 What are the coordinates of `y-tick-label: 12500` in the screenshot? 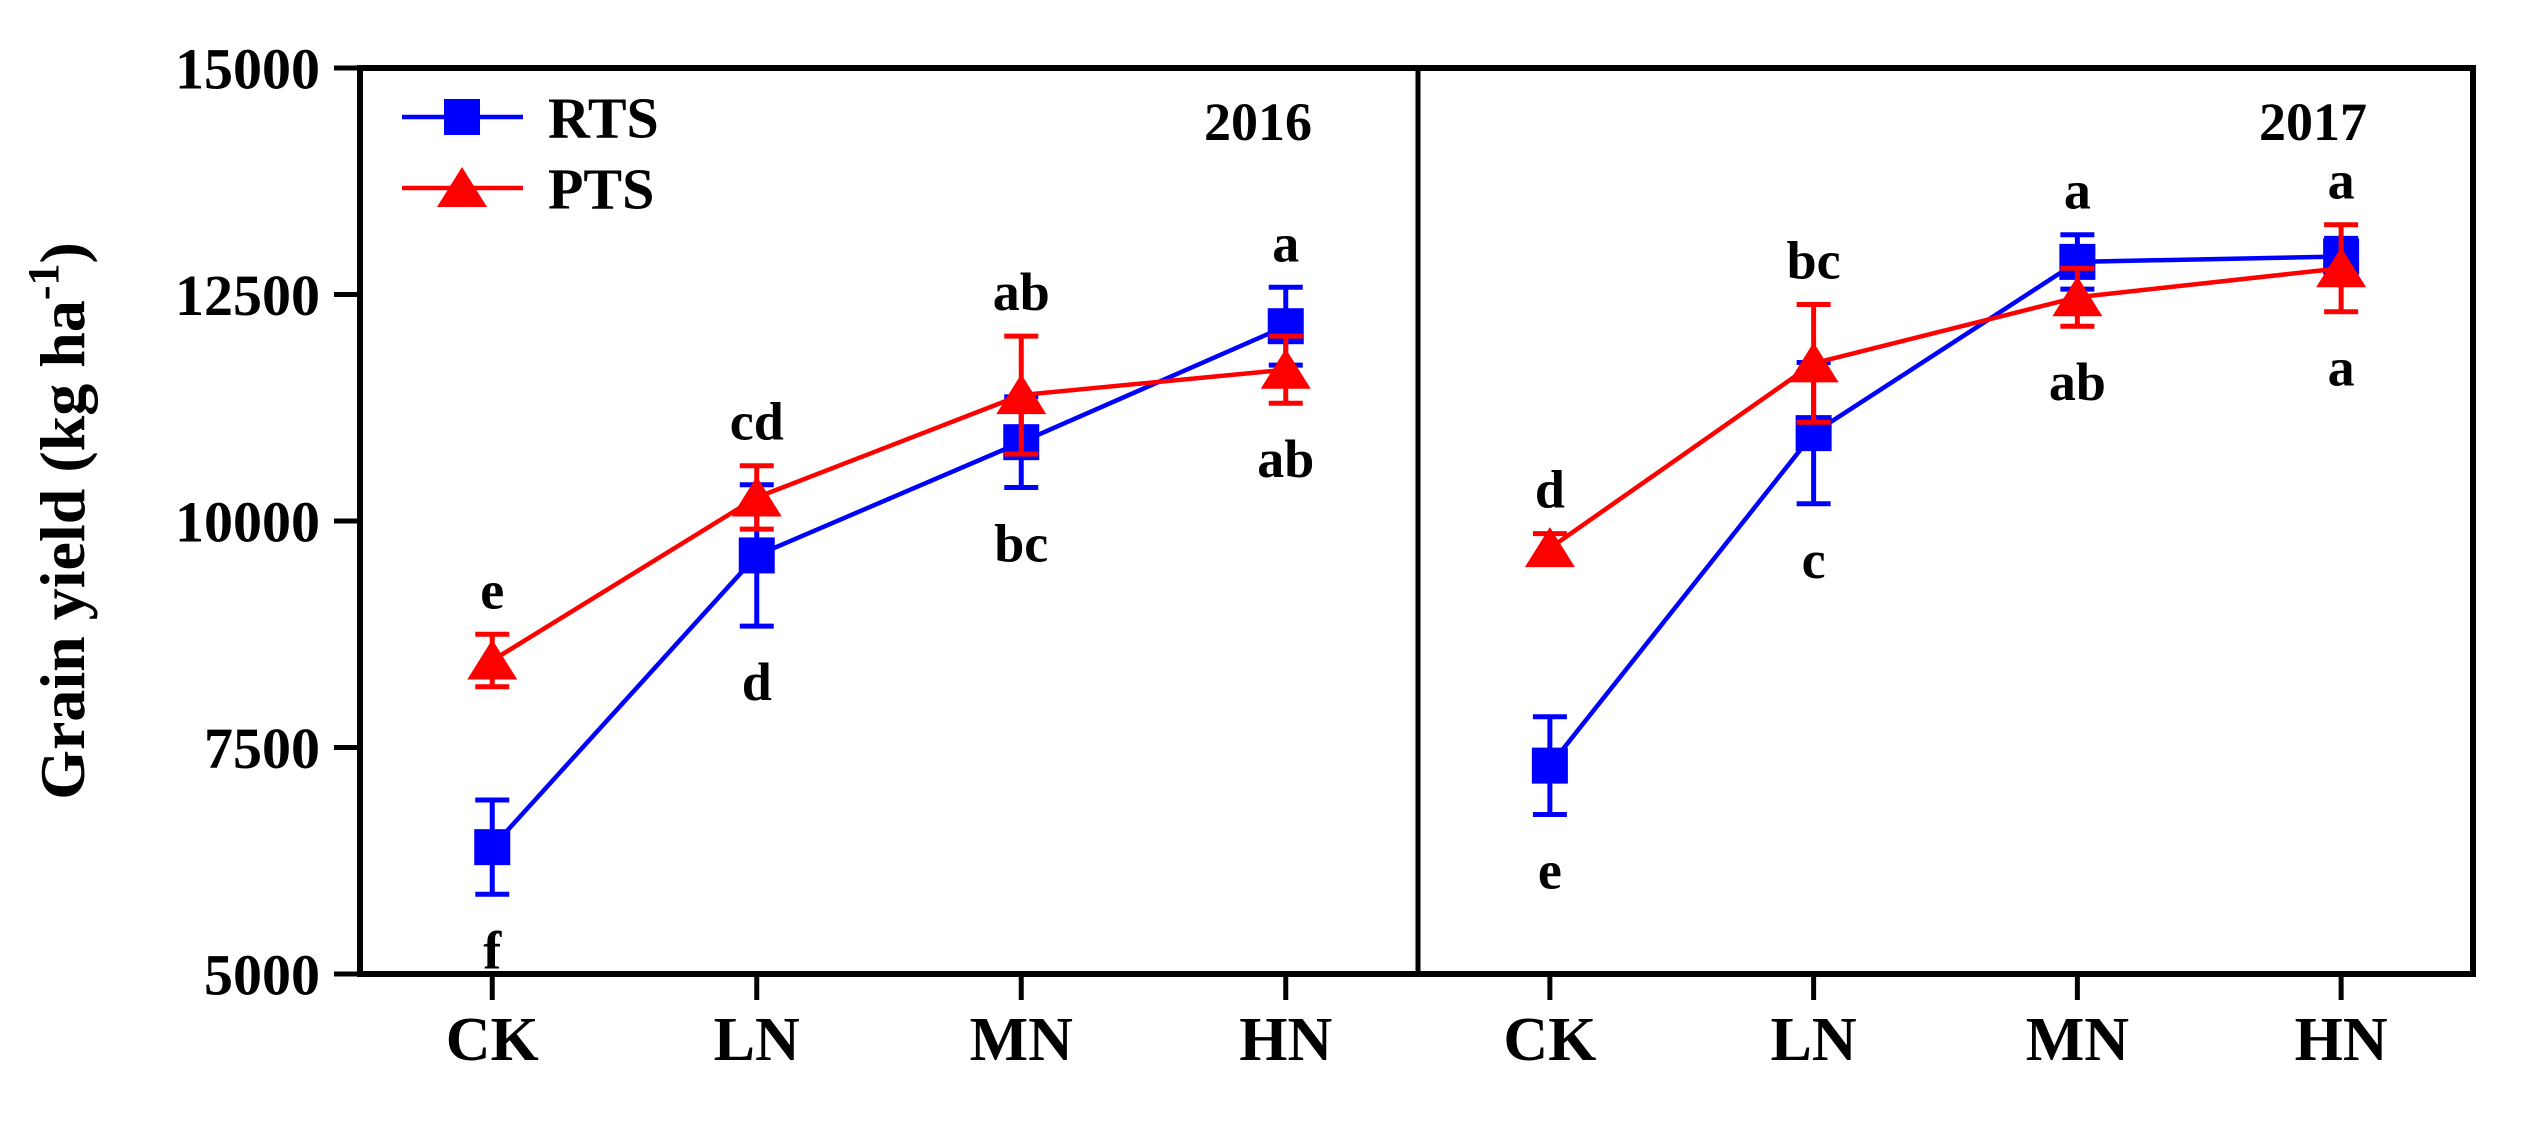 It's located at (247, 295).